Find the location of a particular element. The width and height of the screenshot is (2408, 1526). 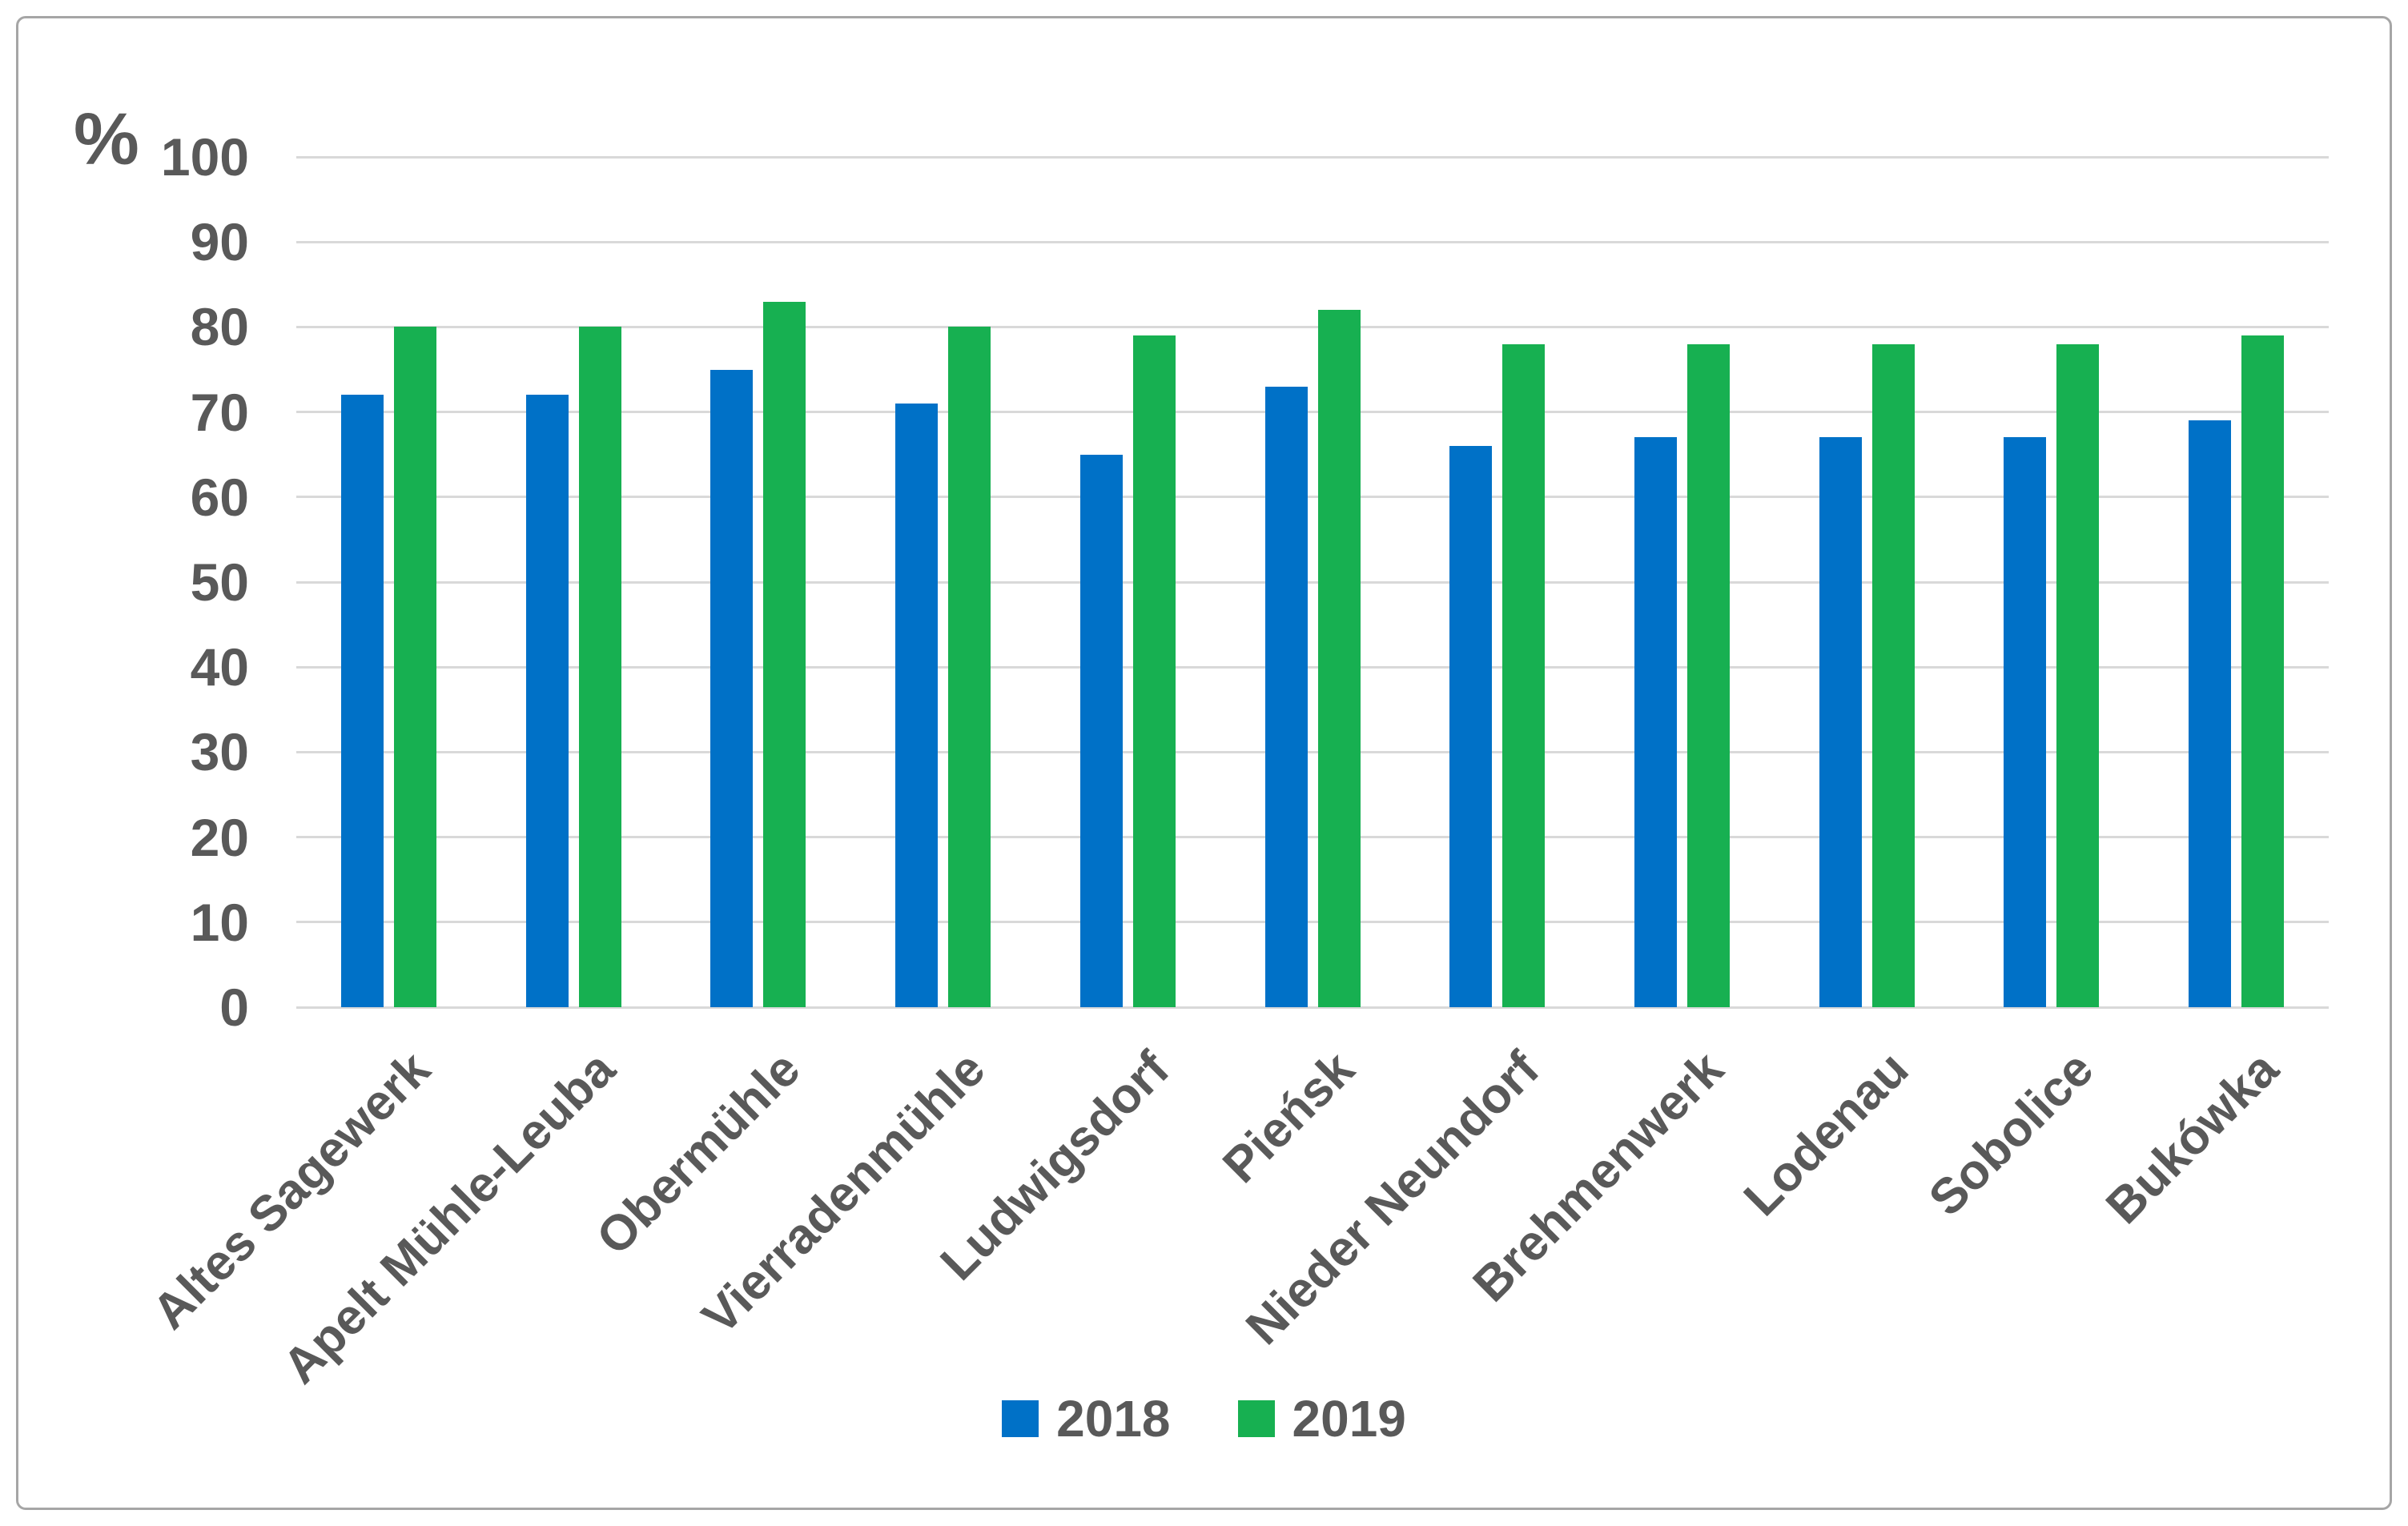

legend-swatch-2018 is located at coordinates (1020, 1419).